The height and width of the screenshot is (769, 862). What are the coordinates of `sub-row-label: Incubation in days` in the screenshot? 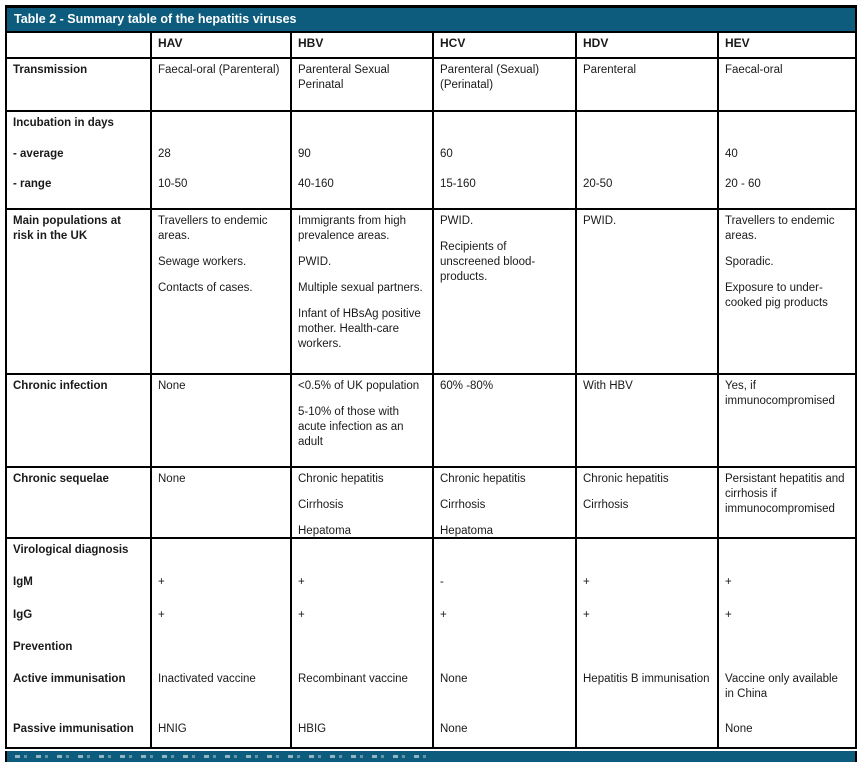 It's located at (63, 123).